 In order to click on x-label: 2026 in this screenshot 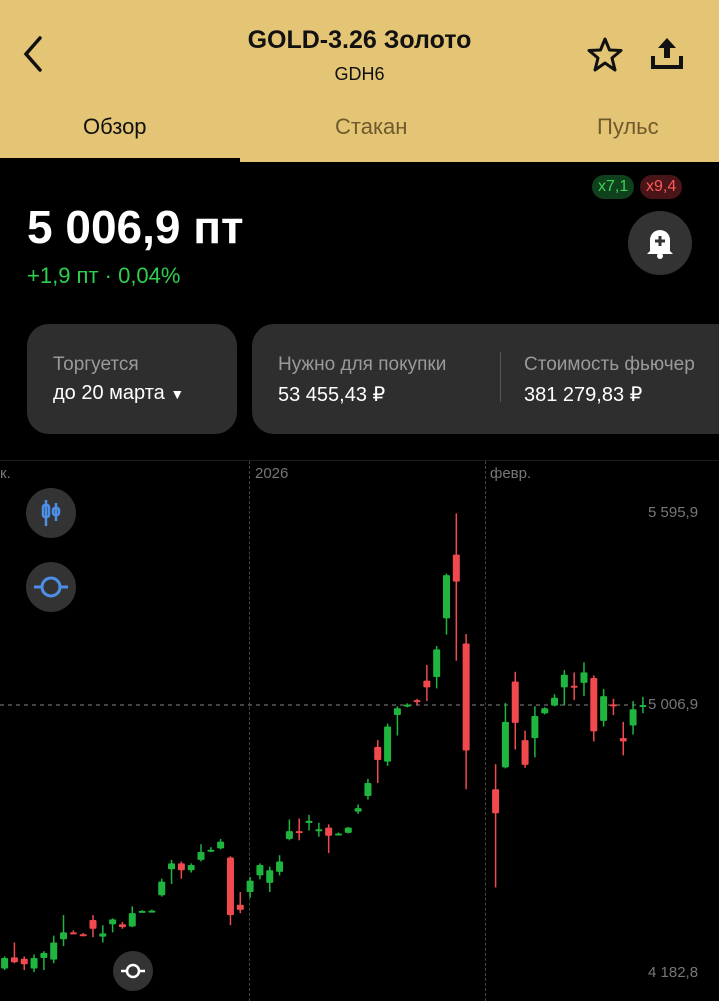, I will do `click(272, 473)`.